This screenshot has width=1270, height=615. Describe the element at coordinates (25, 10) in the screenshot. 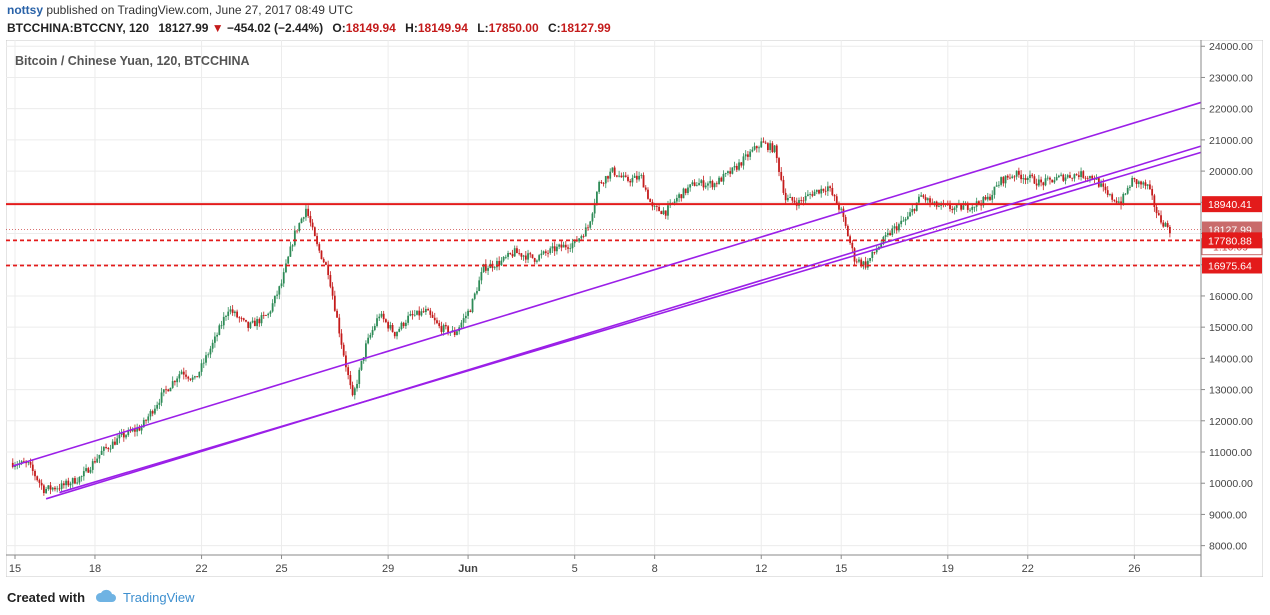

I see `author-name: nottsy` at that location.